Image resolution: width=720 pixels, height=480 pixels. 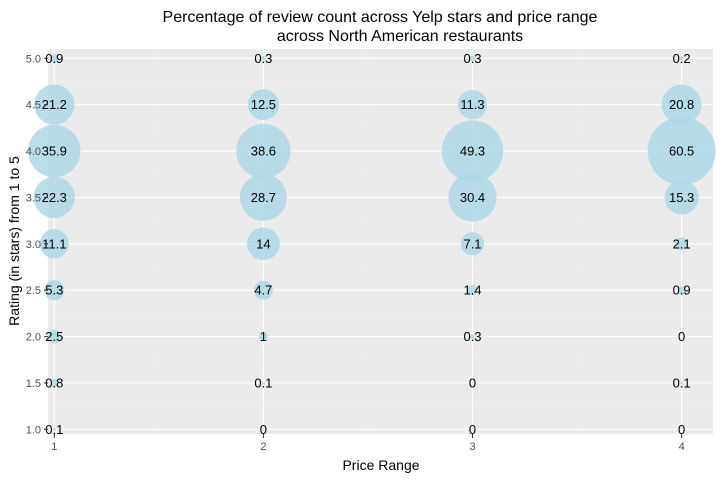 I want to click on x-tick-label: 1, so click(x=54, y=447).